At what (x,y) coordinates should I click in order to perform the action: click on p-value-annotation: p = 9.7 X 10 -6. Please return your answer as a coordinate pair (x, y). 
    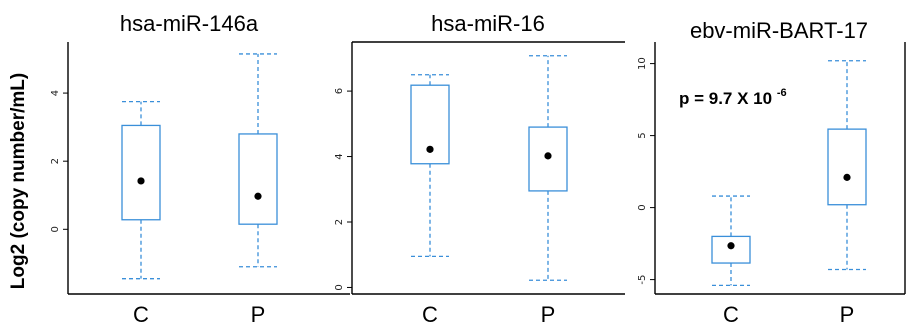
    Looking at the image, I should click on (733, 97).